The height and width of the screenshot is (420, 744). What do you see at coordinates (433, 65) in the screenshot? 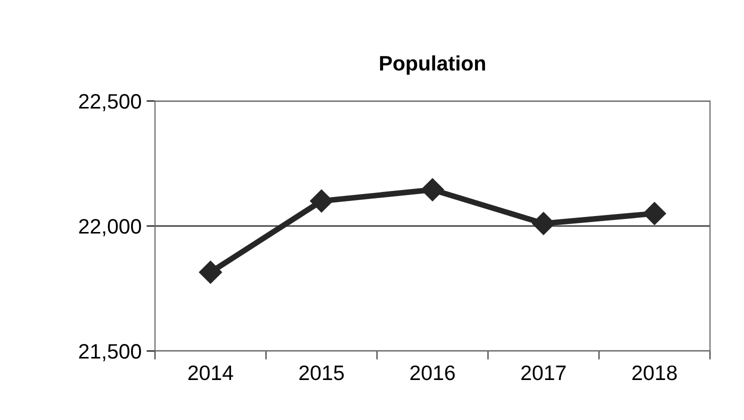
I see `chart-title: Population` at bounding box center [433, 65].